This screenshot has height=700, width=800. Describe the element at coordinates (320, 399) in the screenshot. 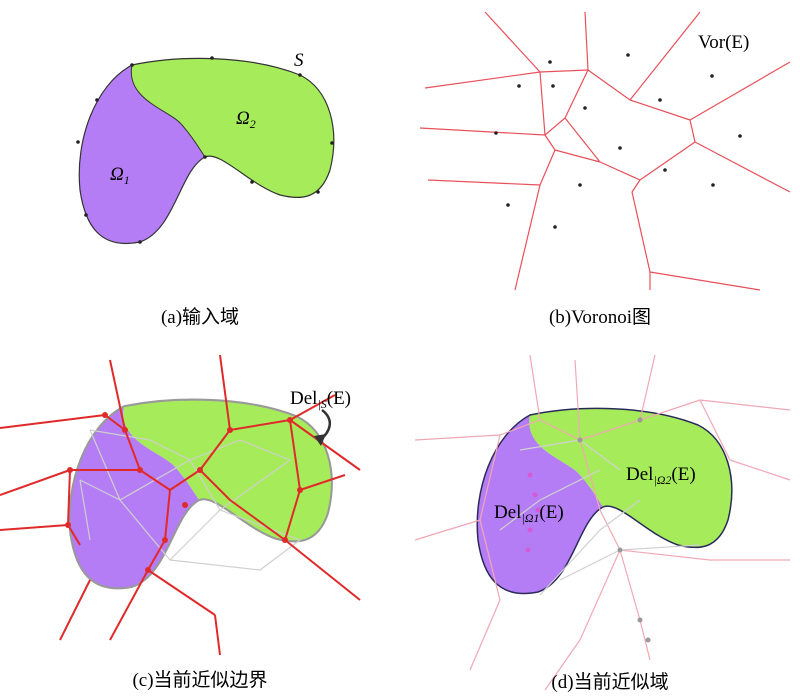

I see `label: Del|S(E)` at that location.